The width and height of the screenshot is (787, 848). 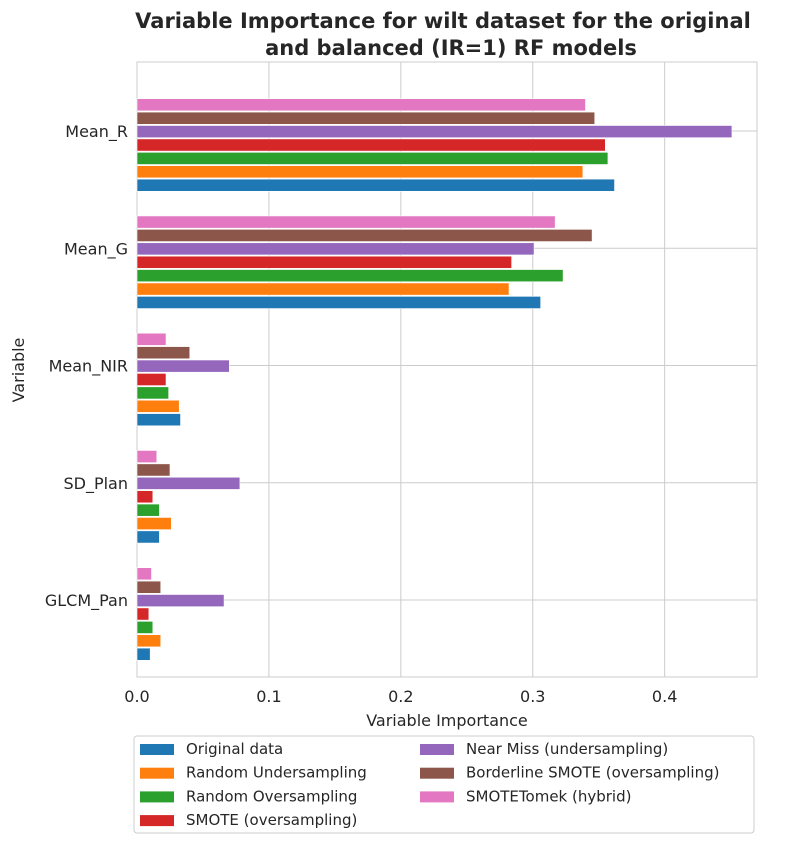 I want to click on y-tick-label: SD_Plan, so click(x=95, y=484).